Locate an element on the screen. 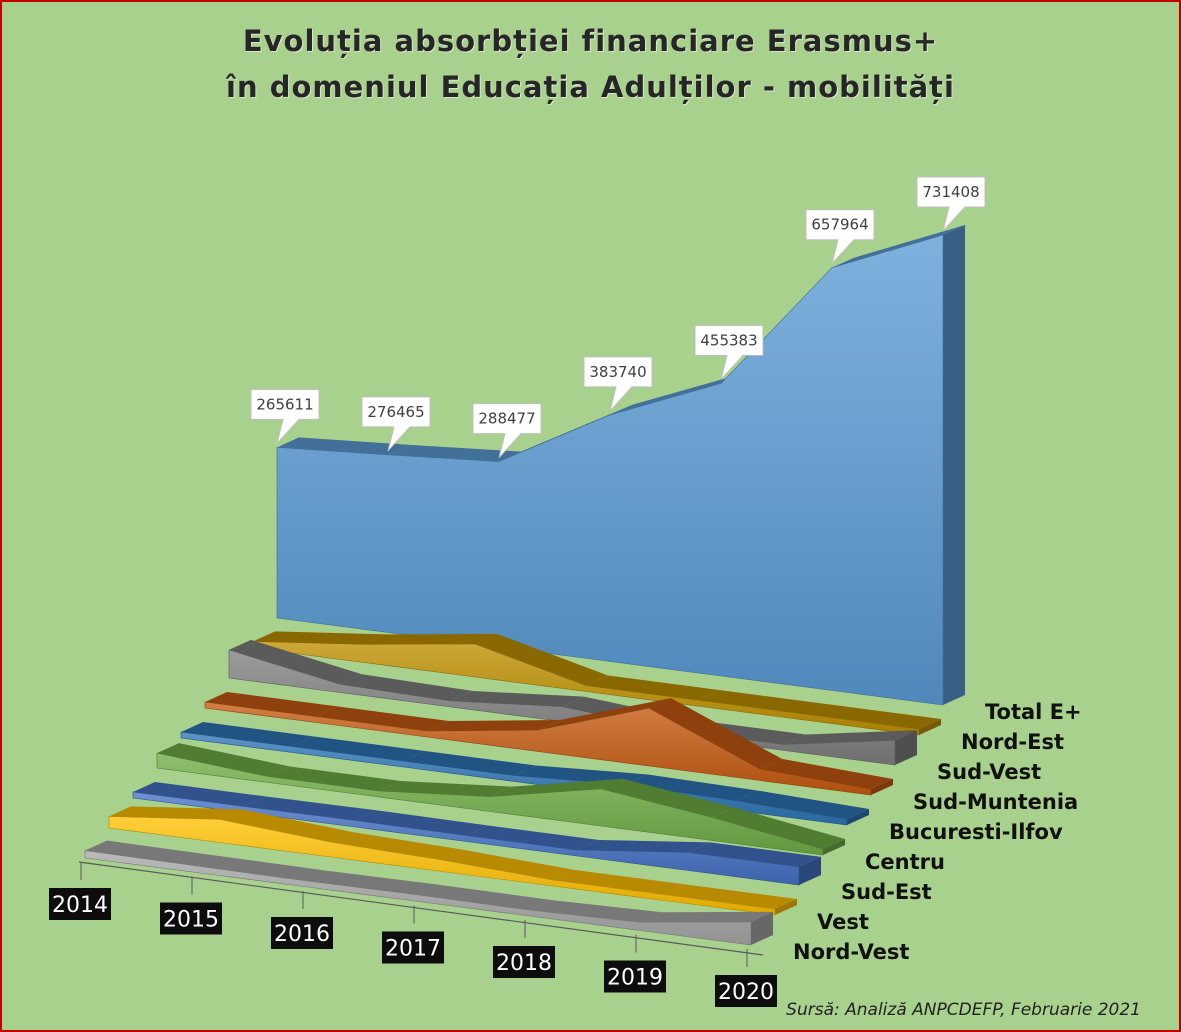  svg-text: 2020 is located at coordinates (746, 992).